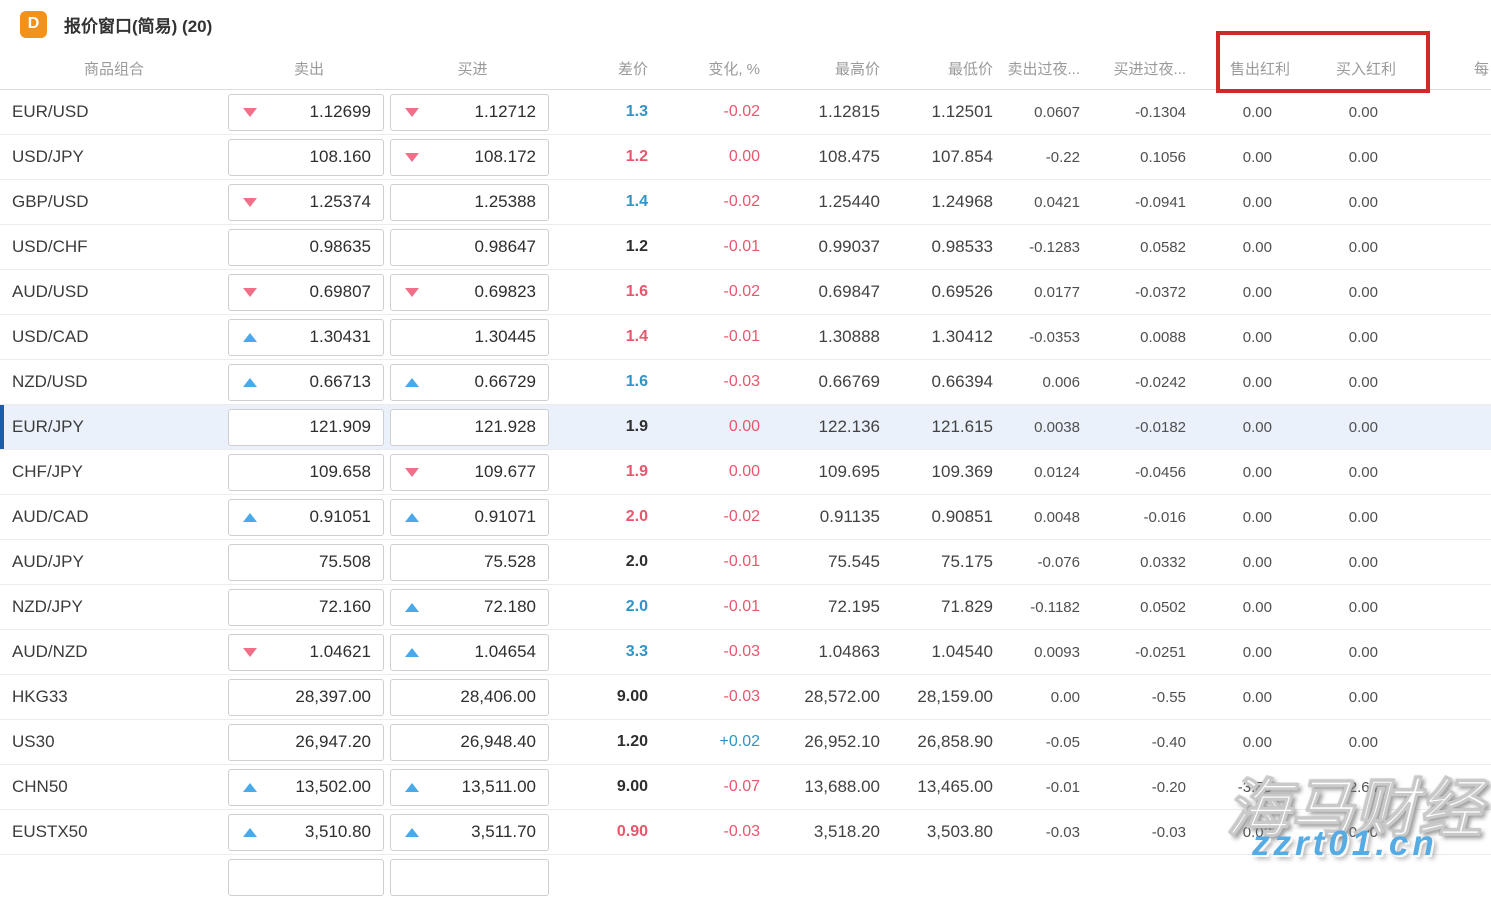 The height and width of the screenshot is (900, 1491). Describe the element at coordinates (1055, 607) in the screenshot. I see `swap-sell-value: -0.1182` at that location.